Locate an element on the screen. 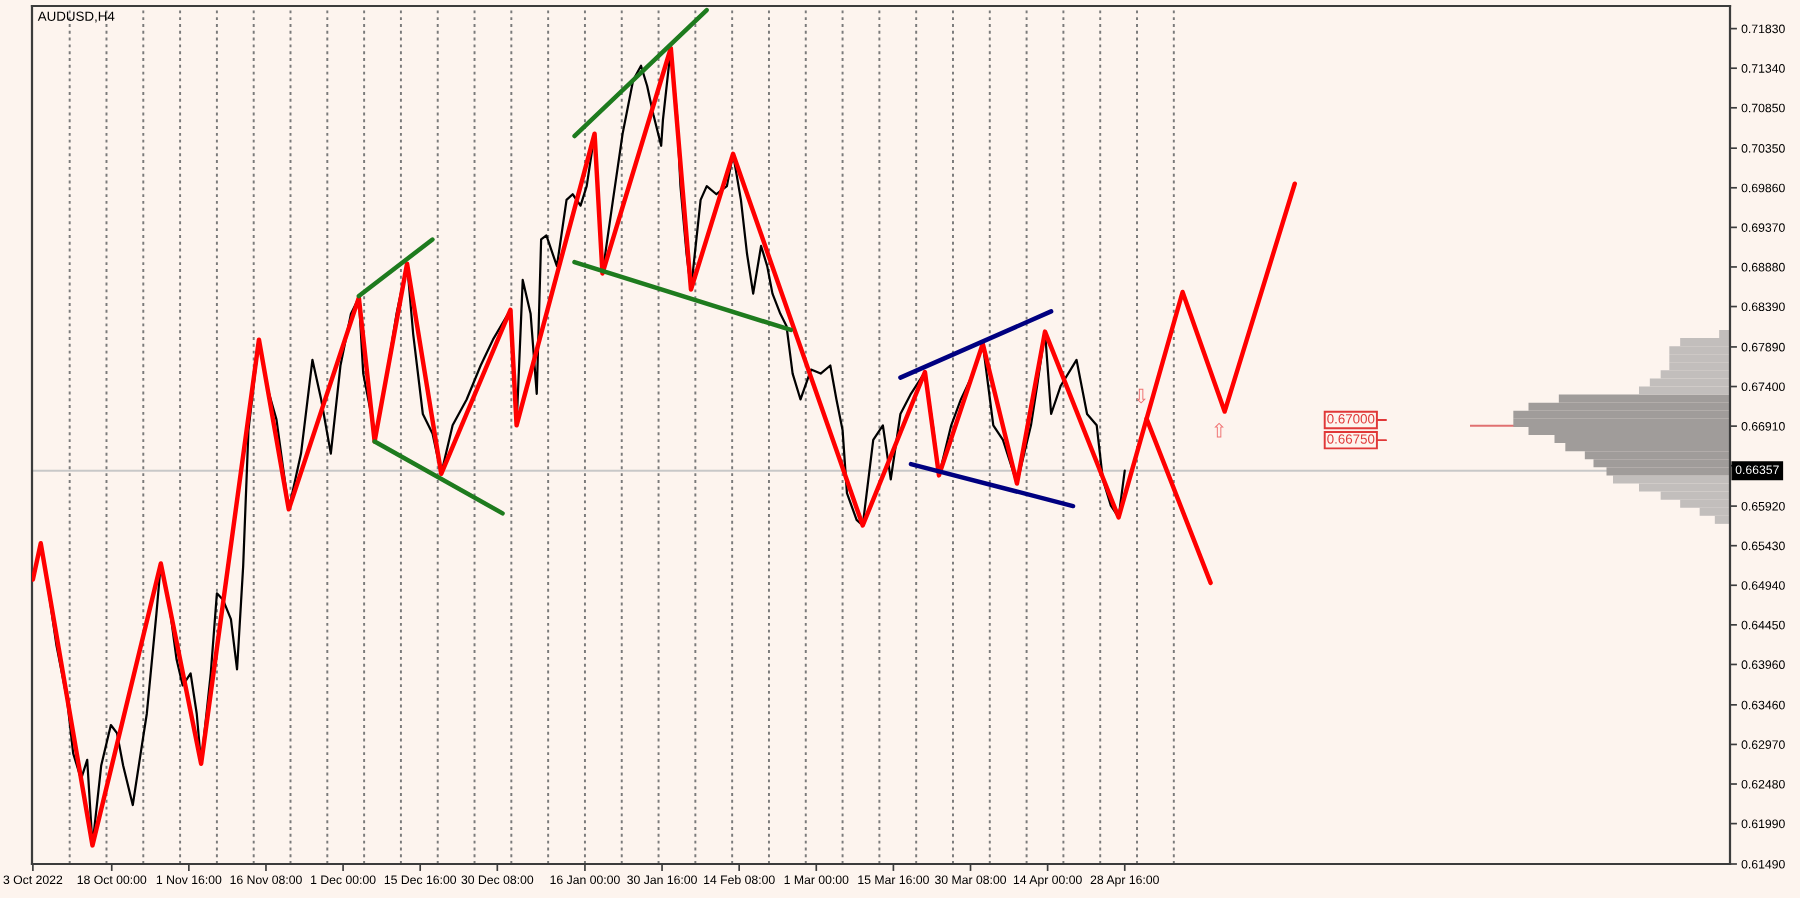  annotation: ⇧ is located at coordinates (1219, 430).